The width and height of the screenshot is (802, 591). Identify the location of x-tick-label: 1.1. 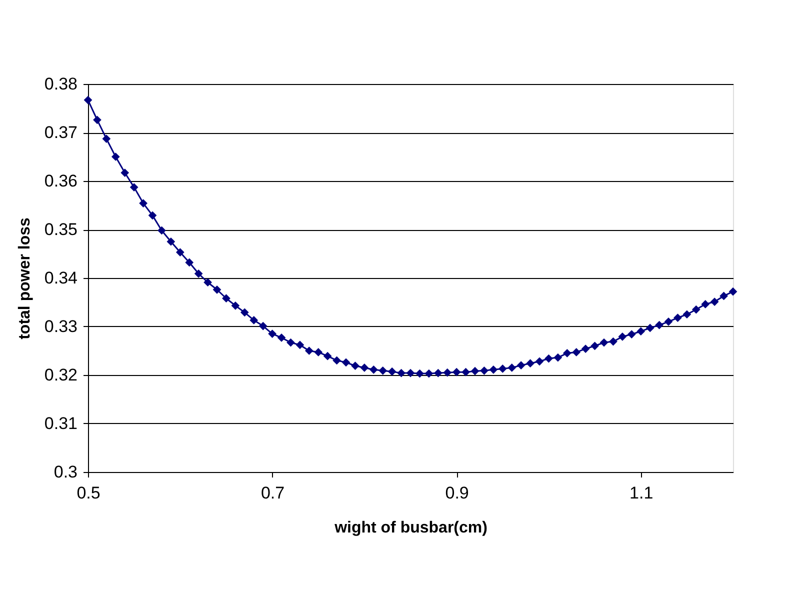
(642, 493).